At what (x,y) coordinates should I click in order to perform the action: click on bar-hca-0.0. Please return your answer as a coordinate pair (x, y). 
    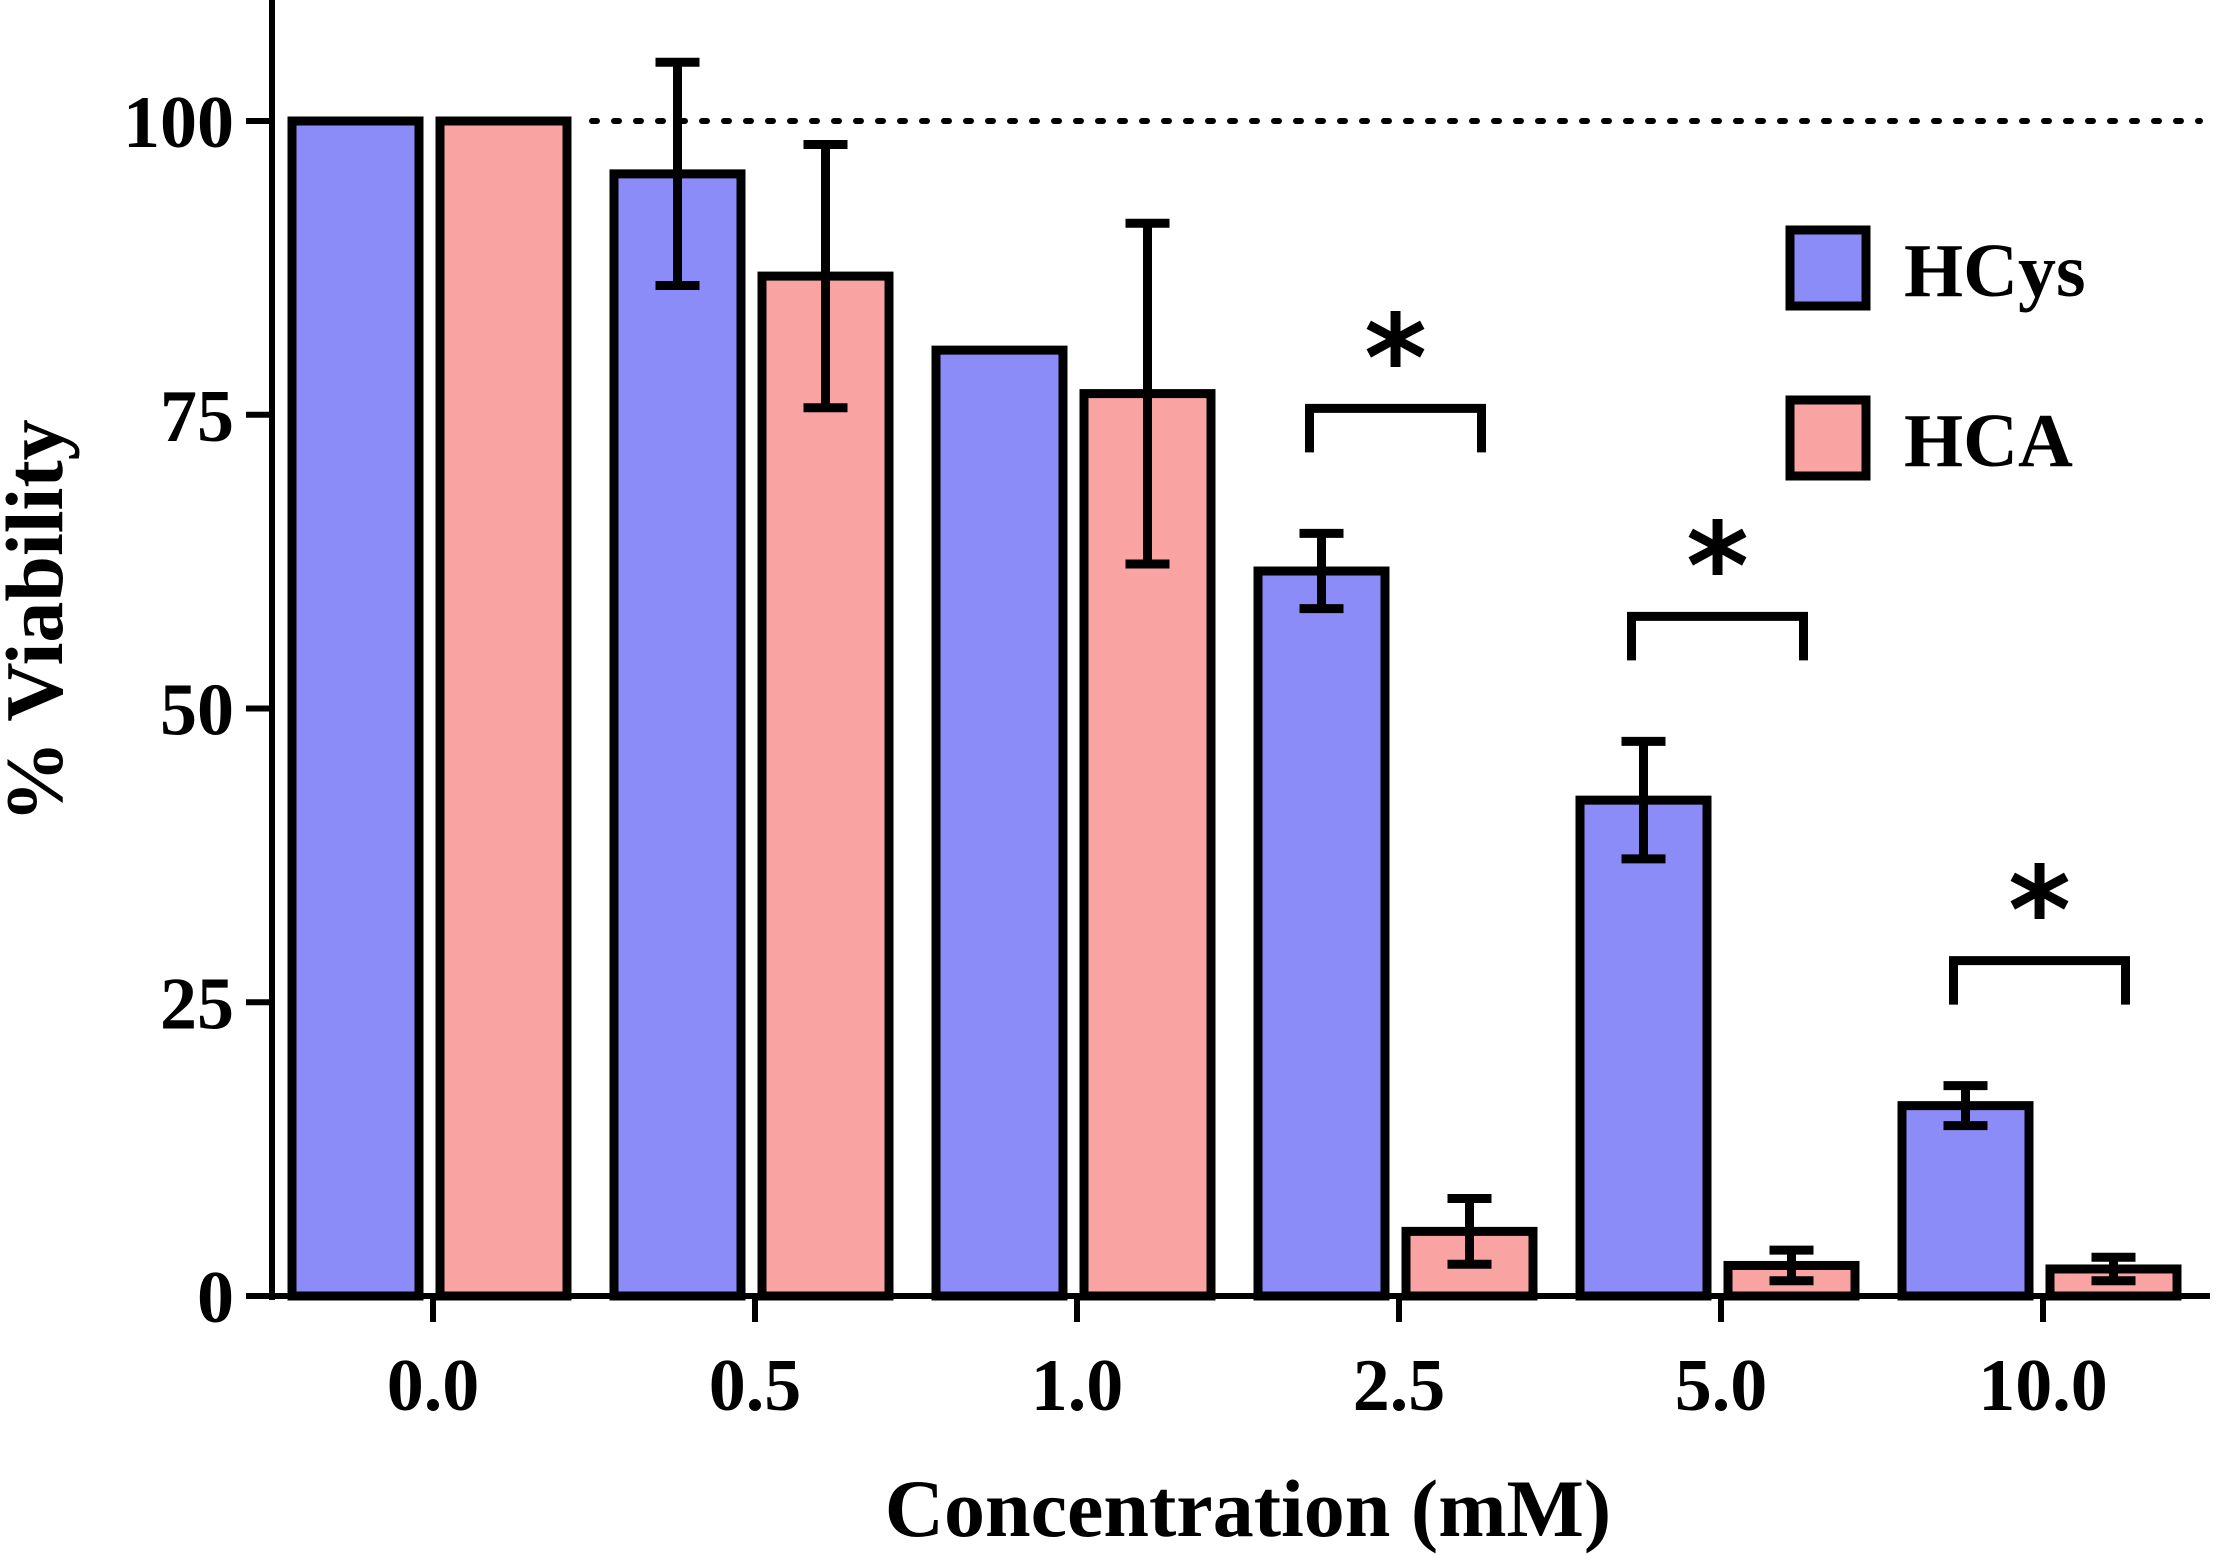
    Looking at the image, I should click on (503, 708).